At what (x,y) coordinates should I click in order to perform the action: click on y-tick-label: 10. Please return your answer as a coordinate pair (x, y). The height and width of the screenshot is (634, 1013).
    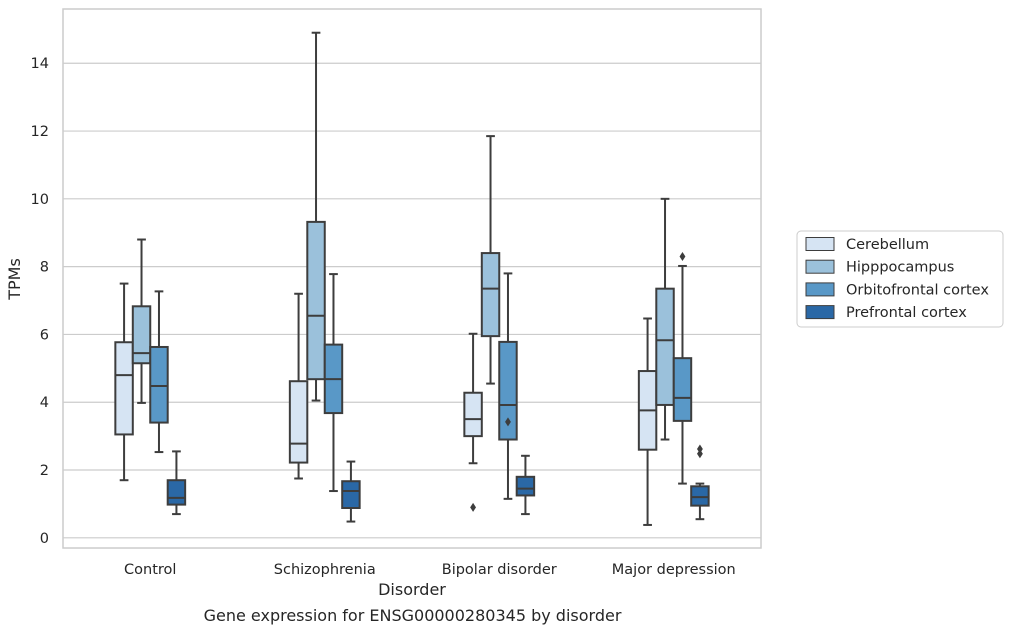
    Looking at the image, I should click on (40, 200).